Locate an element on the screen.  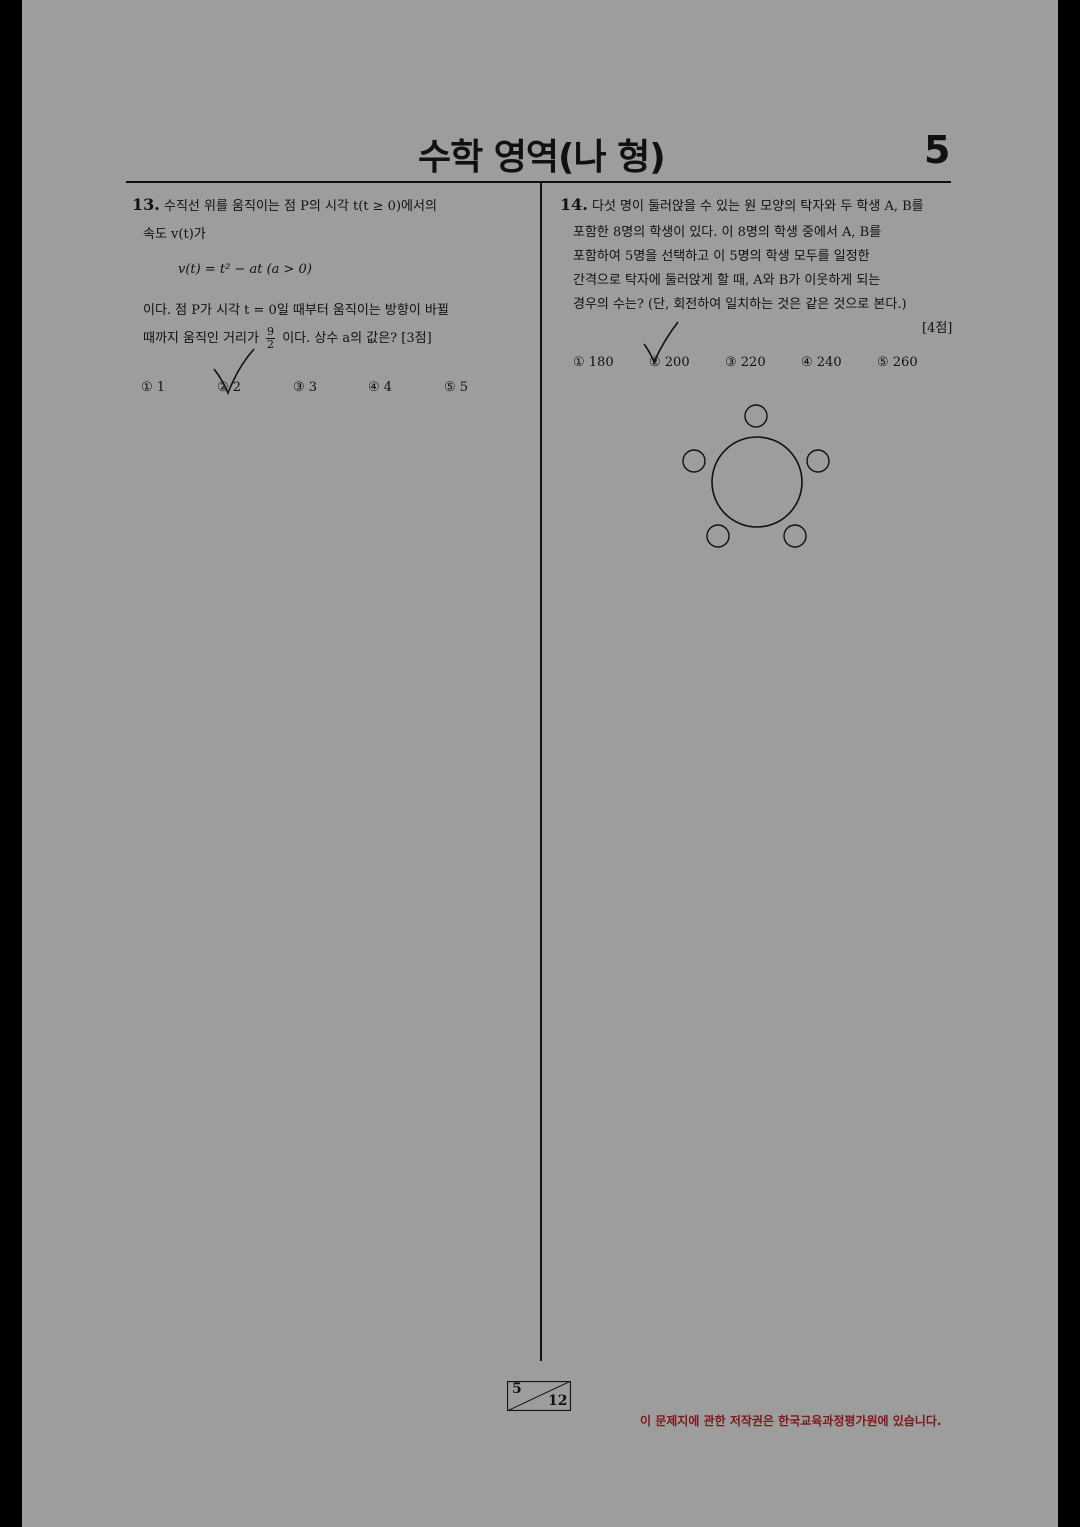
q14-line3: 포함하여 5명을 선택하고 이 5명의 학생 모두를 일정한 is located at coordinates (721, 256).